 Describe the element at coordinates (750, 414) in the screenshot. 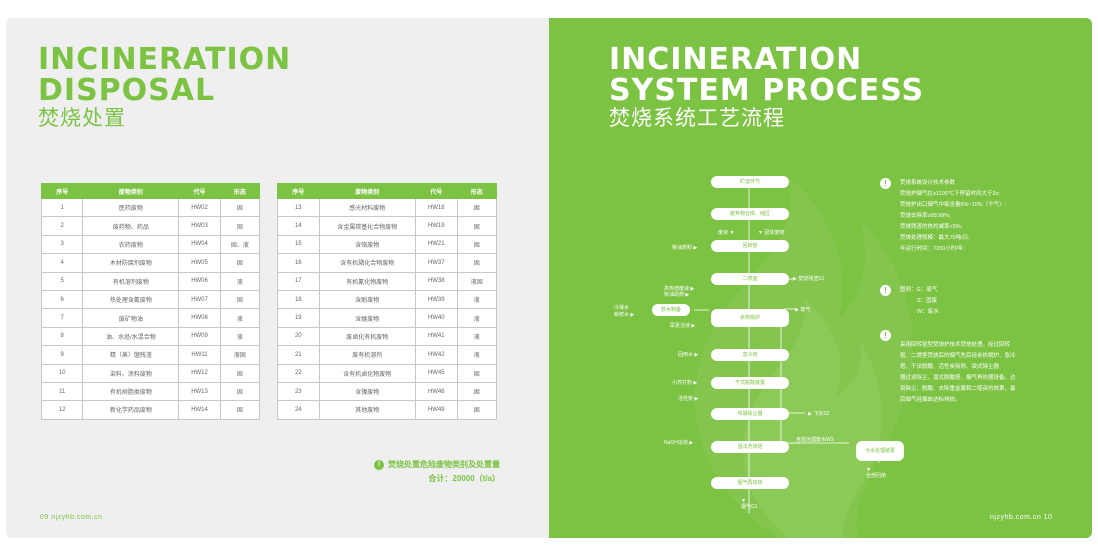

I see `flow-box-bag-filter: 布袋除尘器` at that location.